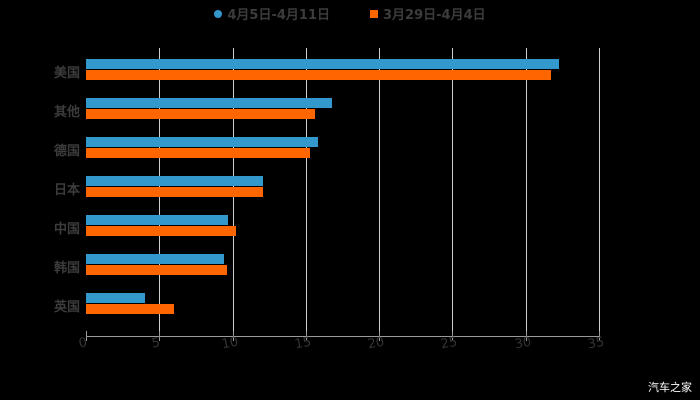 This screenshot has height=400, width=700. Describe the element at coordinates (66, 112) in the screenshot. I see `category-label: 其他` at that location.